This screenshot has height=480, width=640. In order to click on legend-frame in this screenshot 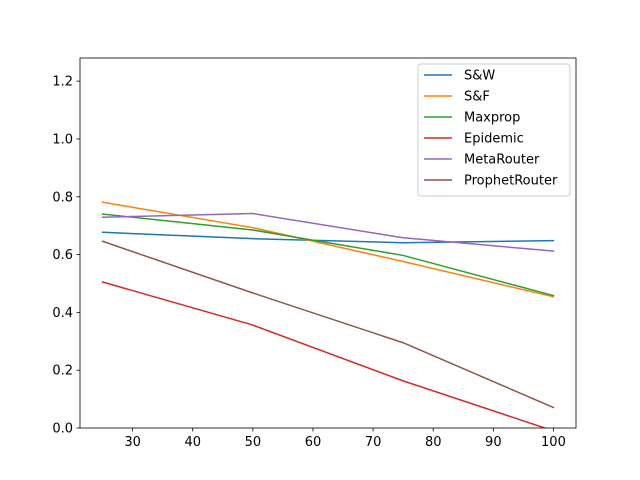, I will do `click(494, 130)`.